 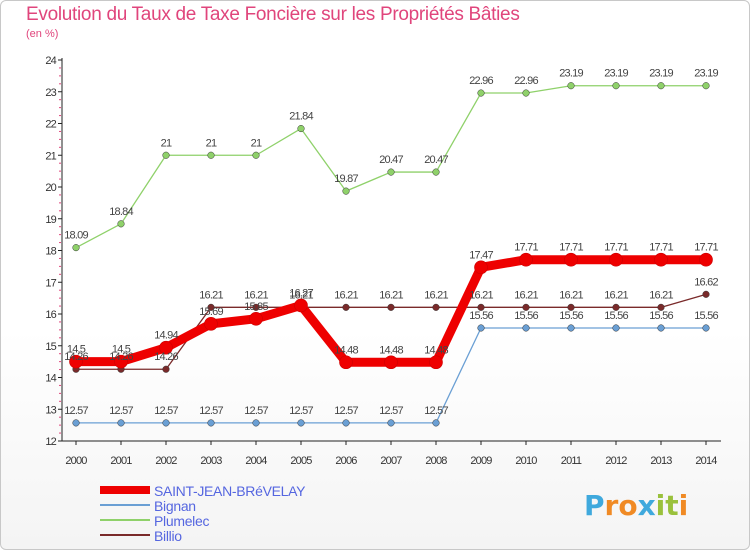 What do you see at coordinates (481, 81) in the screenshot?
I see `data-label: 22.96` at bounding box center [481, 81].